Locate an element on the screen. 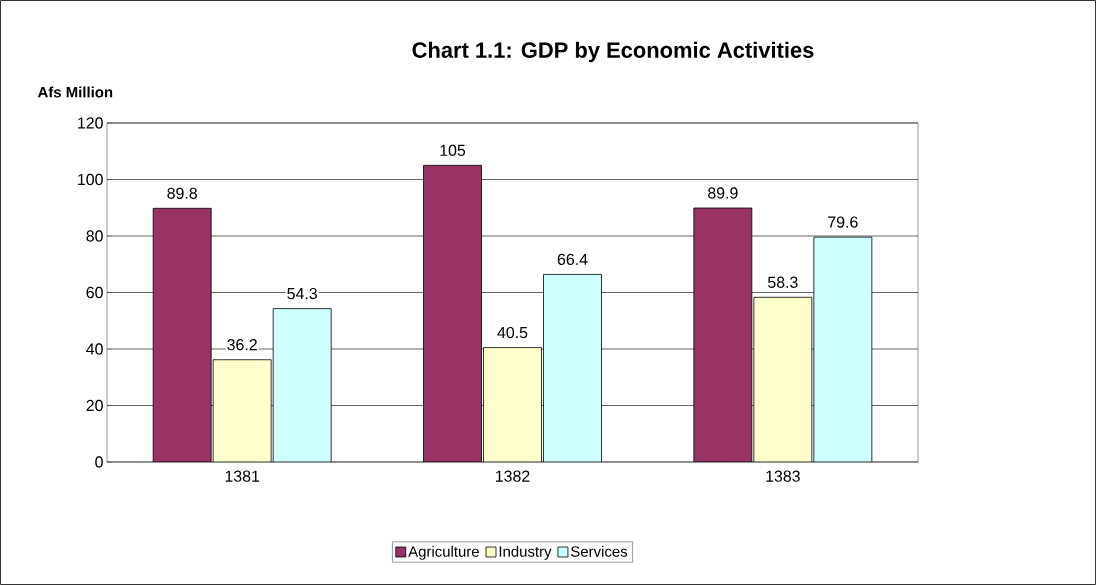 The width and height of the screenshot is (1096, 585). legend-label: Industry is located at coordinates (525, 552).